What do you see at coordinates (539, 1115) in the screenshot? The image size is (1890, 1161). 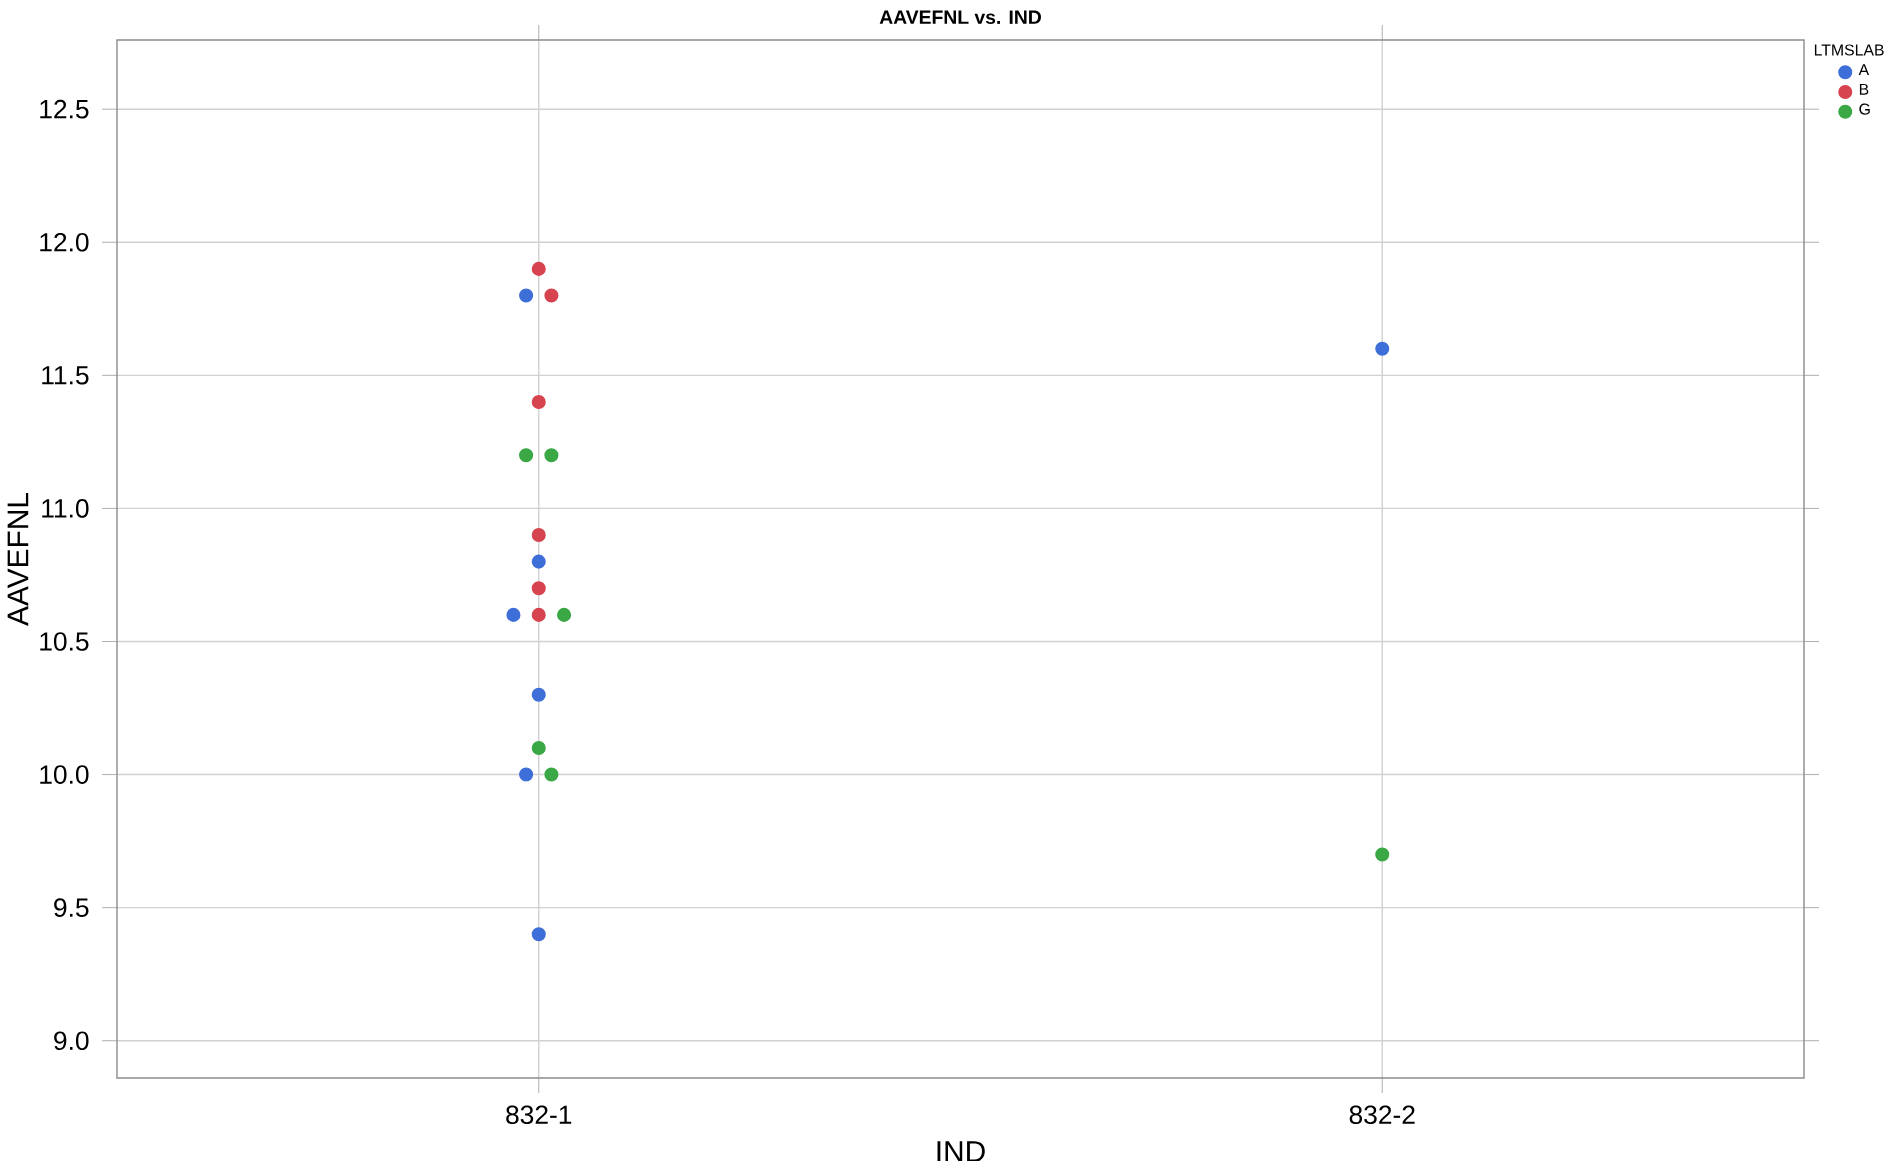 I see `x-tick-label: 832-1` at bounding box center [539, 1115].